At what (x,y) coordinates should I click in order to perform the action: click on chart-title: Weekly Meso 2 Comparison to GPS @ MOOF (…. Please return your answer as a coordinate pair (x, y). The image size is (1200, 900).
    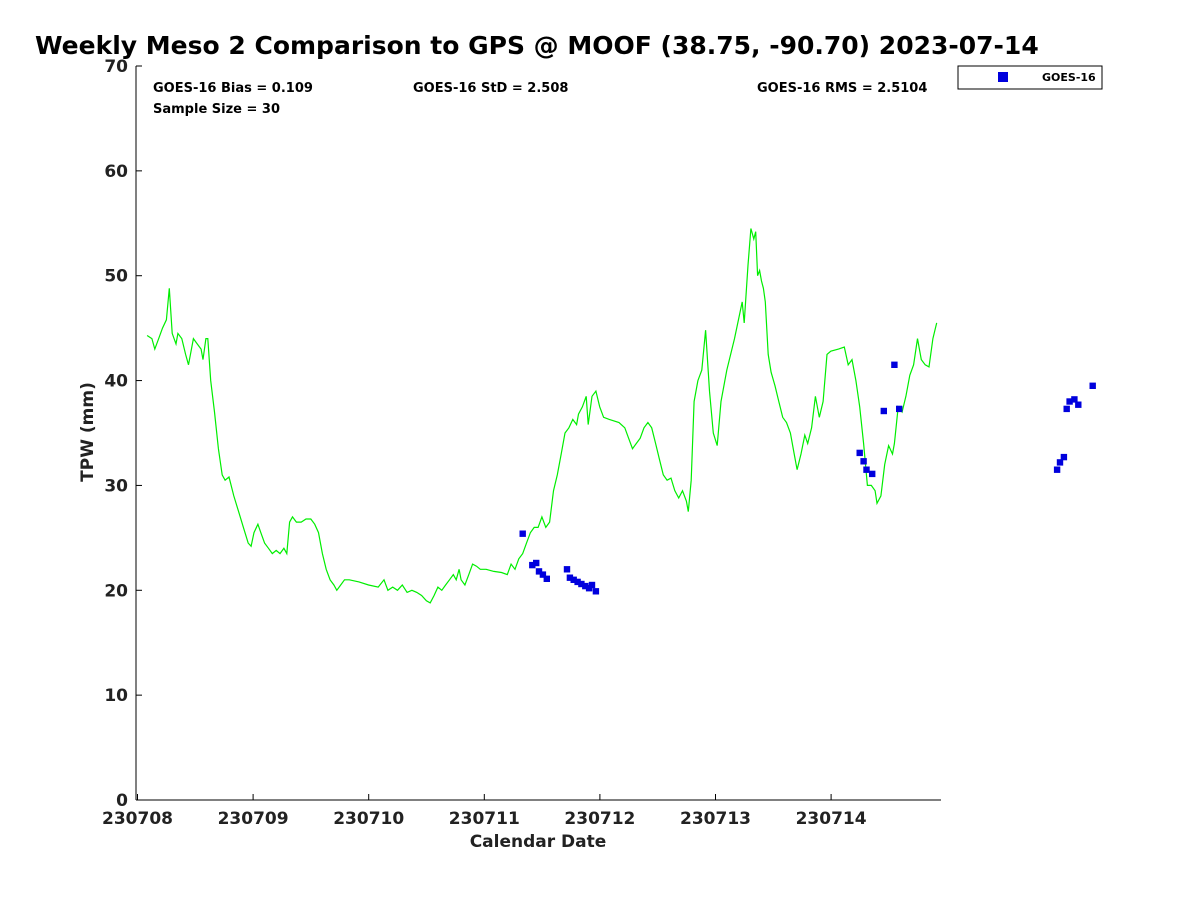
    Looking at the image, I should click on (537, 45).